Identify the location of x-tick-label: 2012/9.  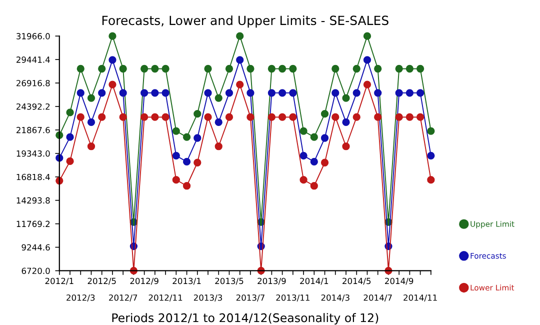
(144, 281).